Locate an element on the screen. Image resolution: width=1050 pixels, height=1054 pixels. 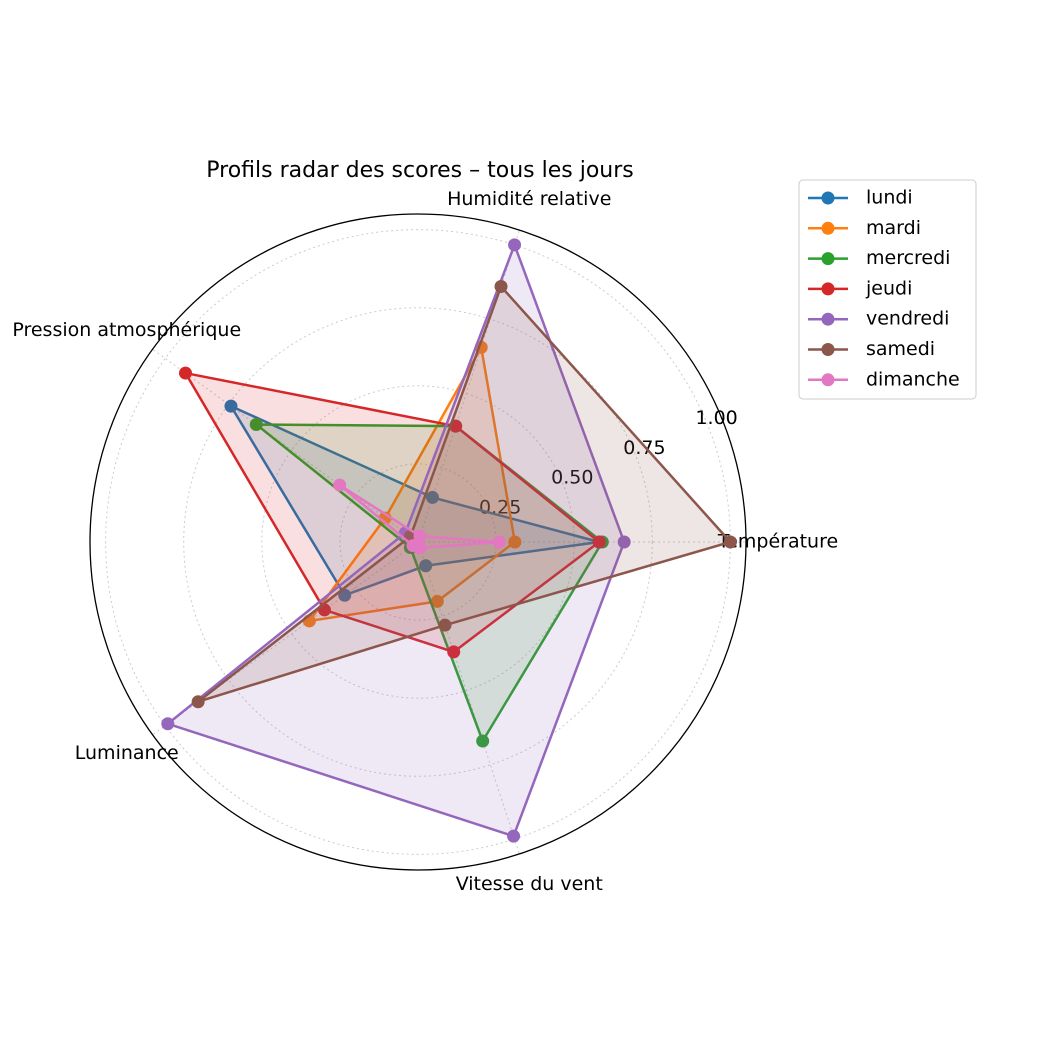
r-tick-label: 1.00 is located at coordinates (716, 418).